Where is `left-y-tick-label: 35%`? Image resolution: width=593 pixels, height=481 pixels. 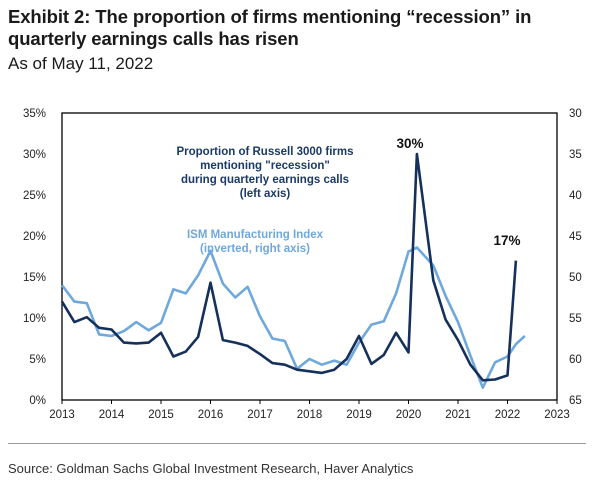 left-y-tick-label: 35% is located at coordinates (34, 114).